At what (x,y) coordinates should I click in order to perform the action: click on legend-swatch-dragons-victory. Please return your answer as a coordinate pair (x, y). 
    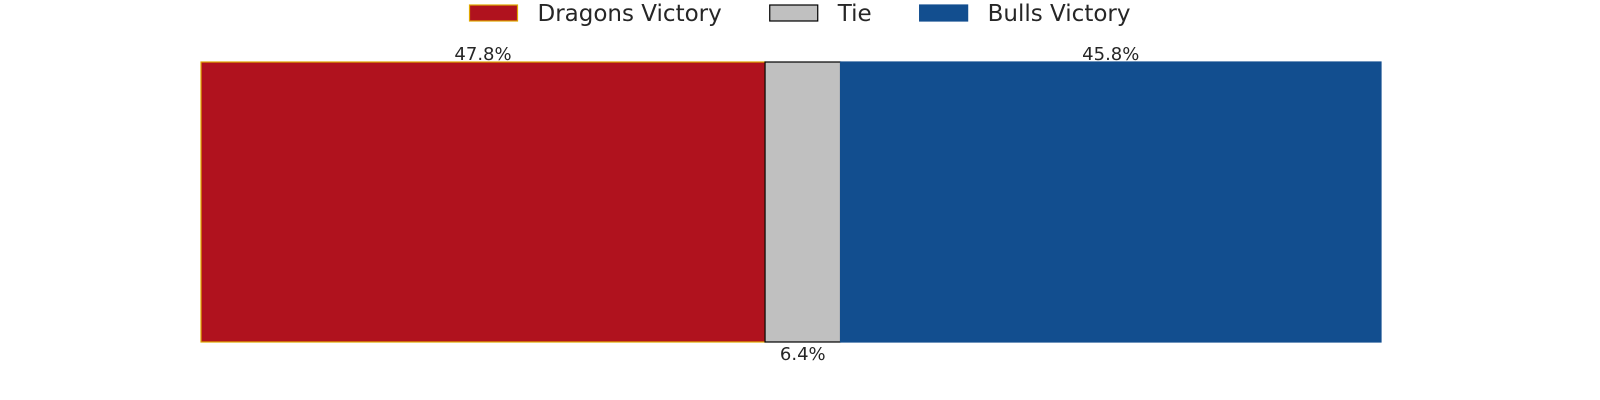
    Looking at the image, I should click on (493, 13).